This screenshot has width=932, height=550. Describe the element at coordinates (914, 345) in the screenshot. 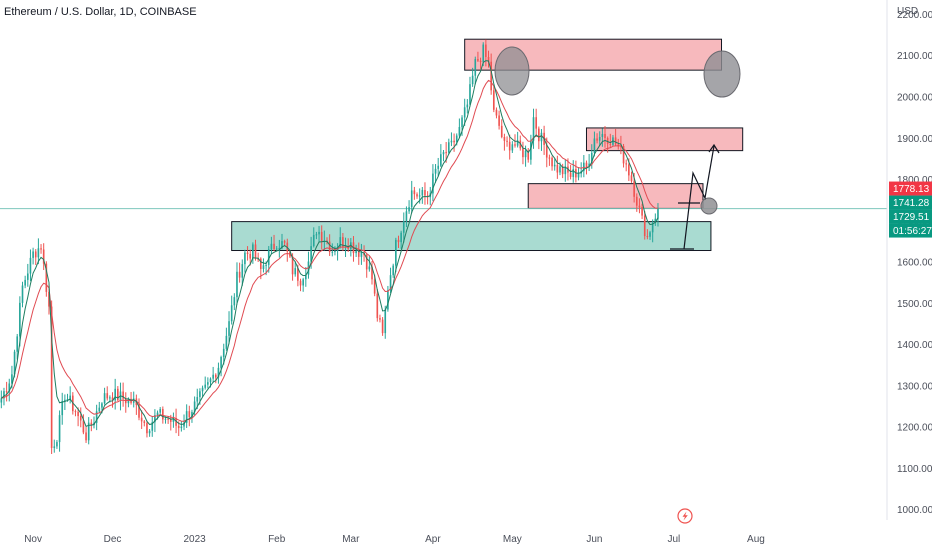

I see `y-tick-label: 1400.00` at that location.